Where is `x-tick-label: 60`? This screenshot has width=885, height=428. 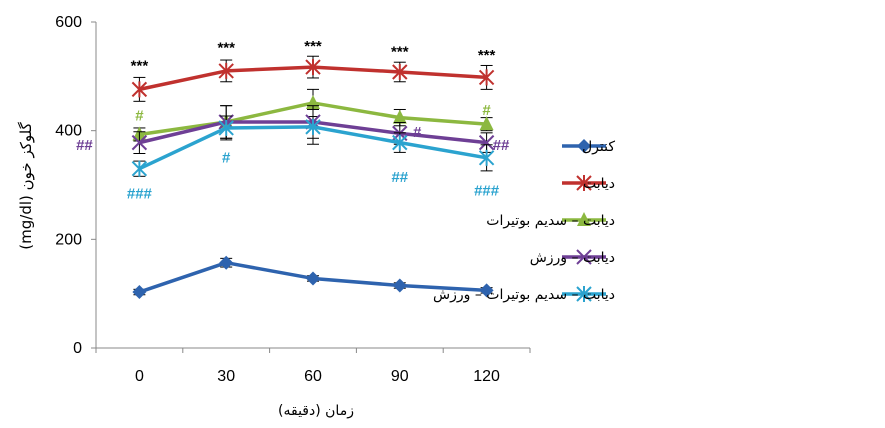 x-tick-label: 60 is located at coordinates (313, 376).